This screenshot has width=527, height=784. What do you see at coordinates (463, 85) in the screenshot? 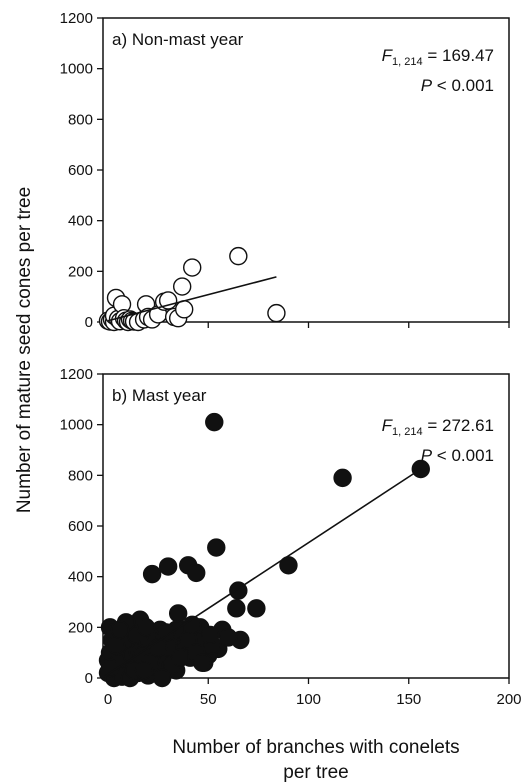
I see `panel-a-p-value: < 0.001` at bounding box center [463, 85].